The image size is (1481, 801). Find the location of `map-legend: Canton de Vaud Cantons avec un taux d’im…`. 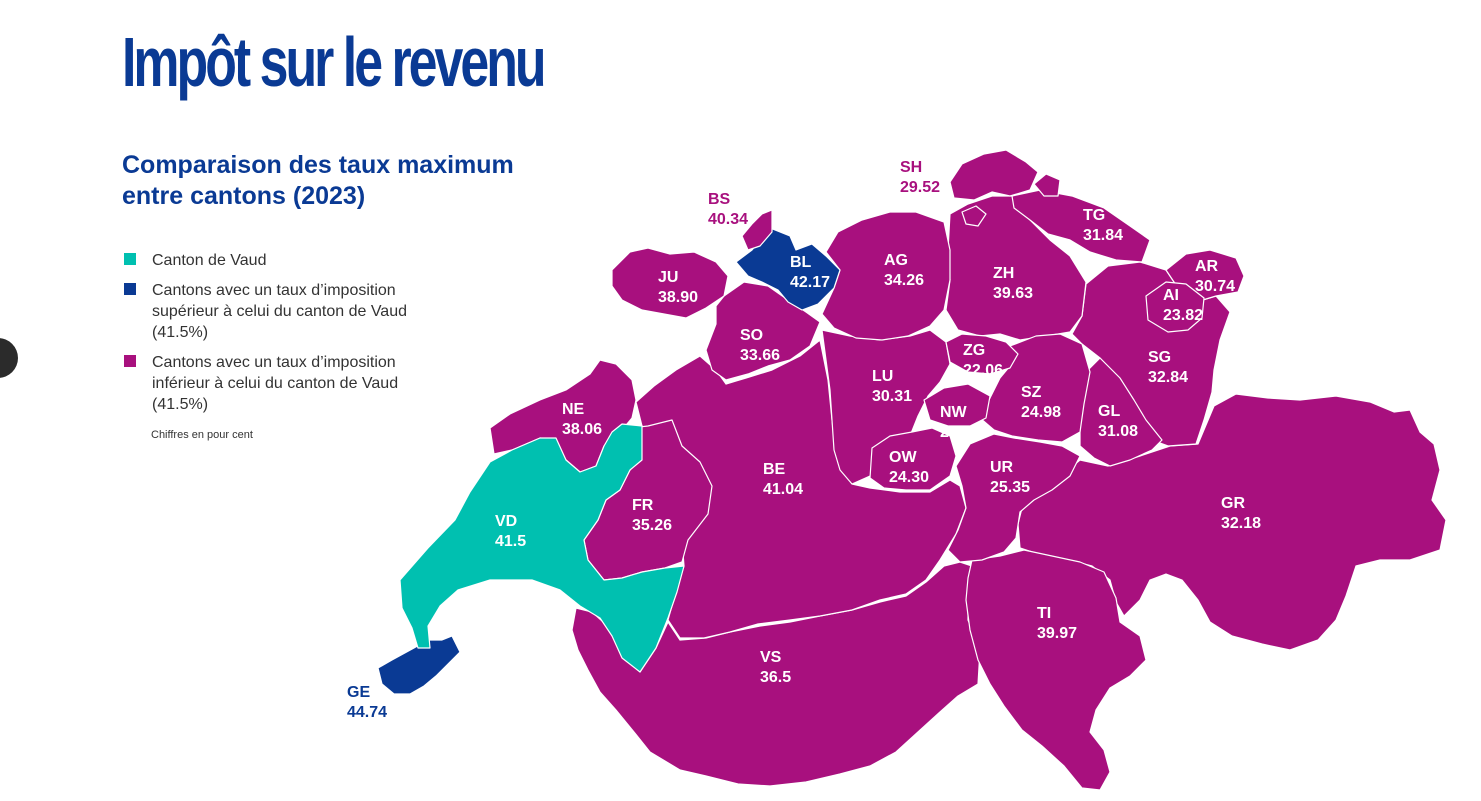

map-legend: Canton de Vaud Cantons avec un taux d’im… is located at coordinates (274, 337).